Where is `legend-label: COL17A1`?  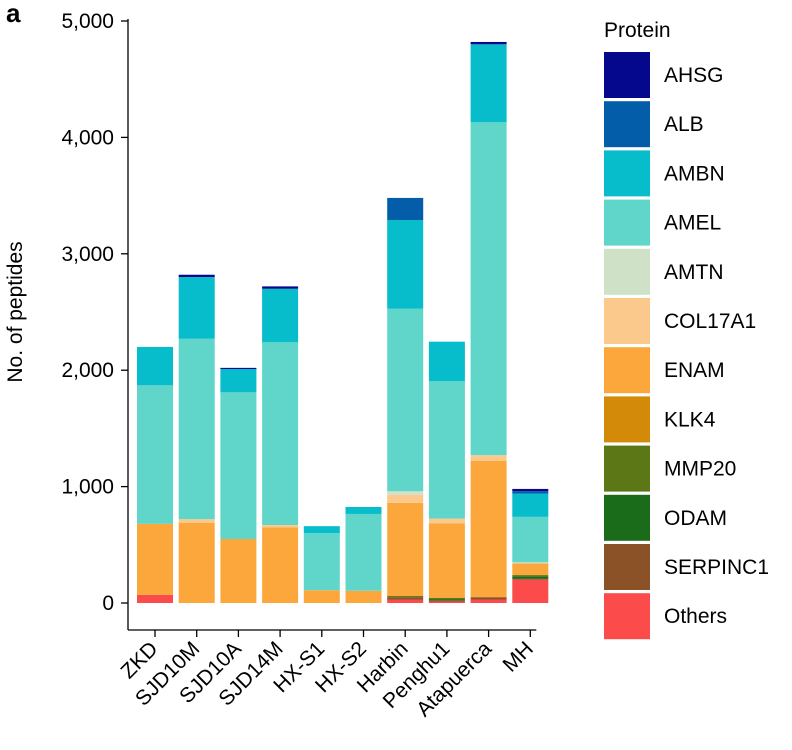
legend-label: COL17A1 is located at coordinates (710, 321).